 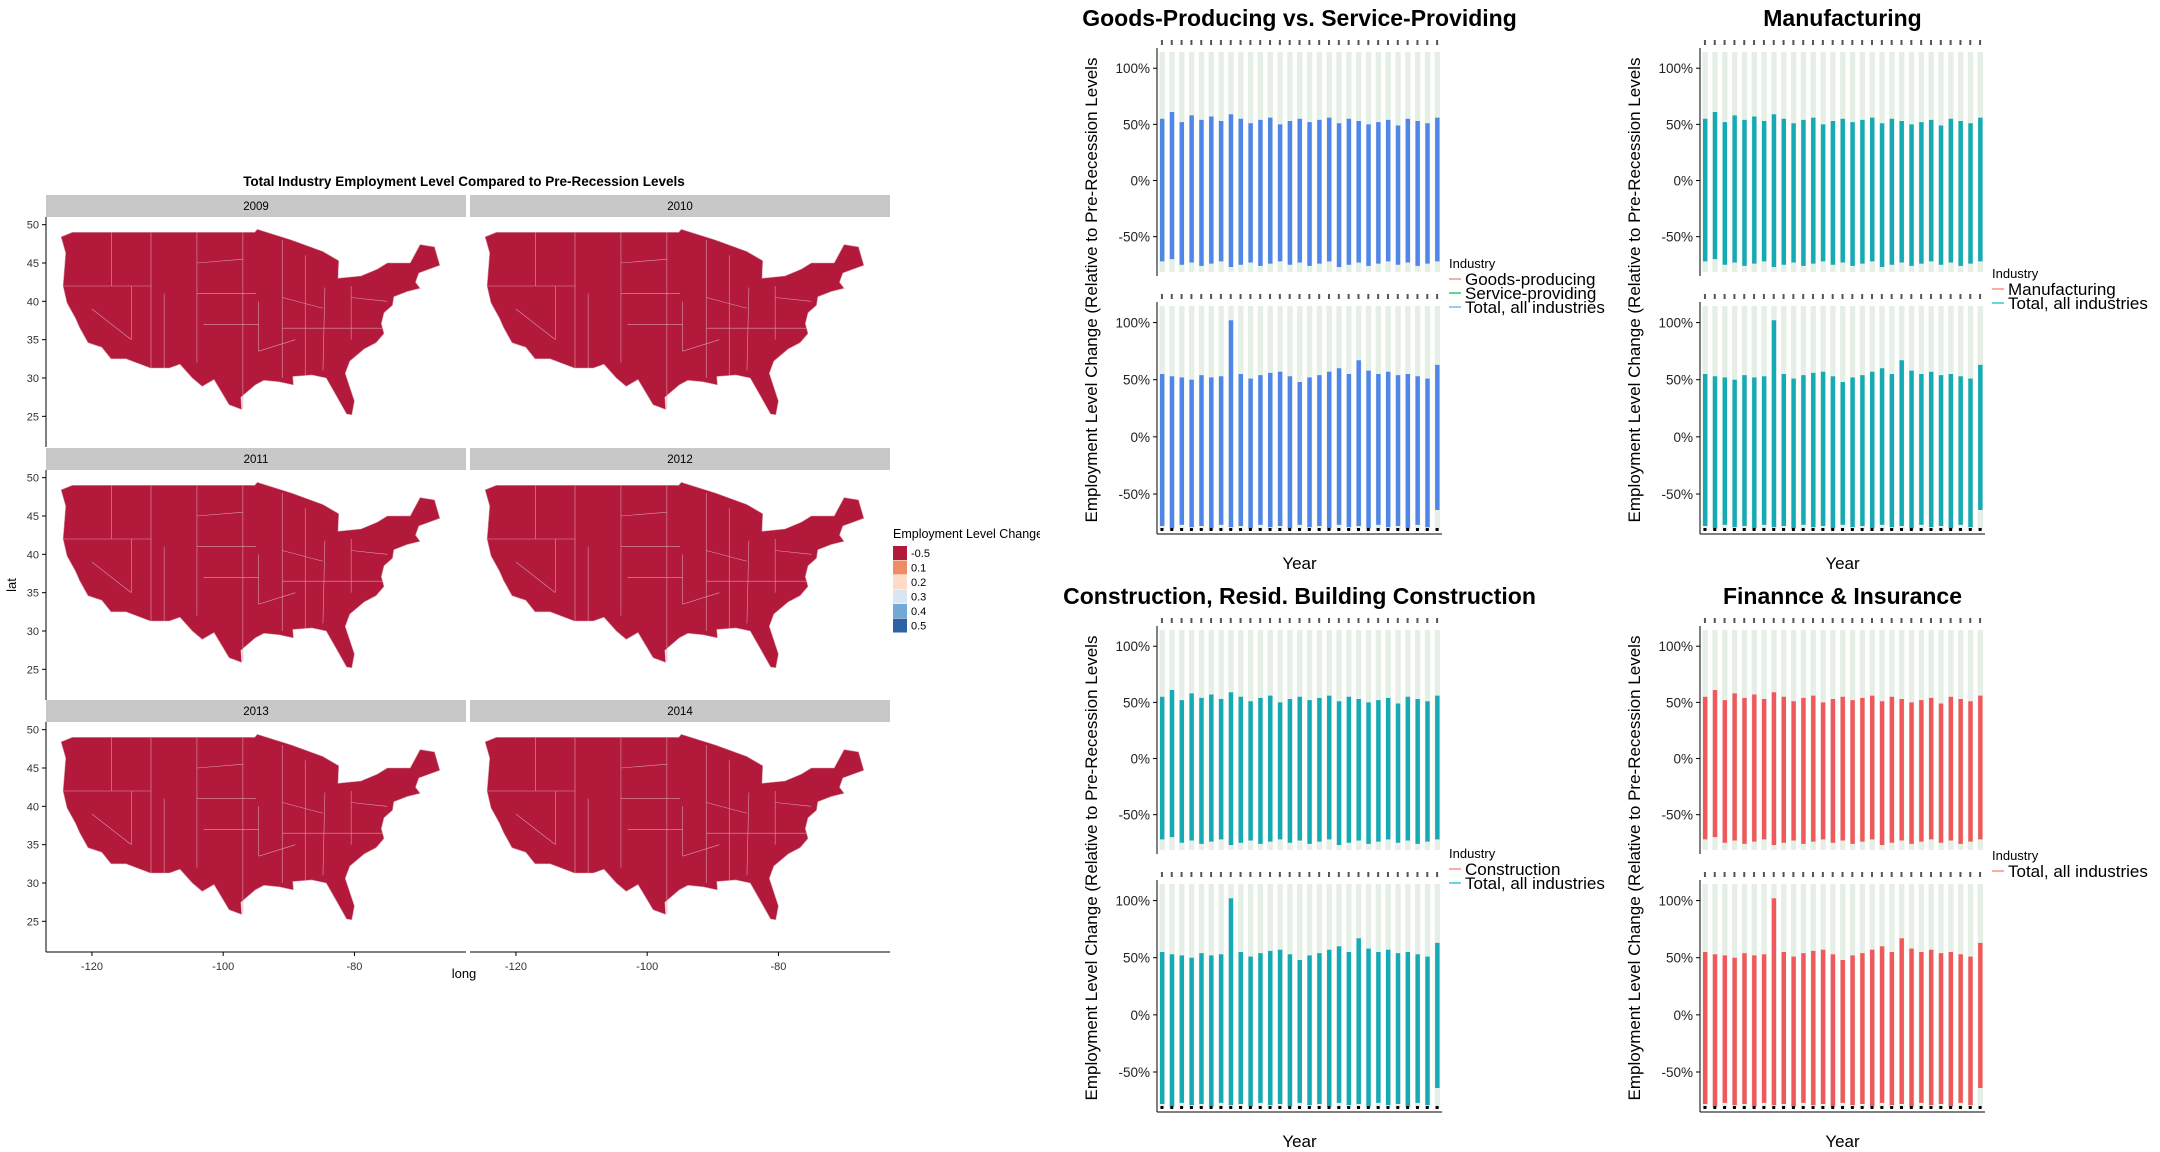 What do you see at coordinates (33, 884) in the screenshot?
I see `y-tick-label: 30` at bounding box center [33, 884].